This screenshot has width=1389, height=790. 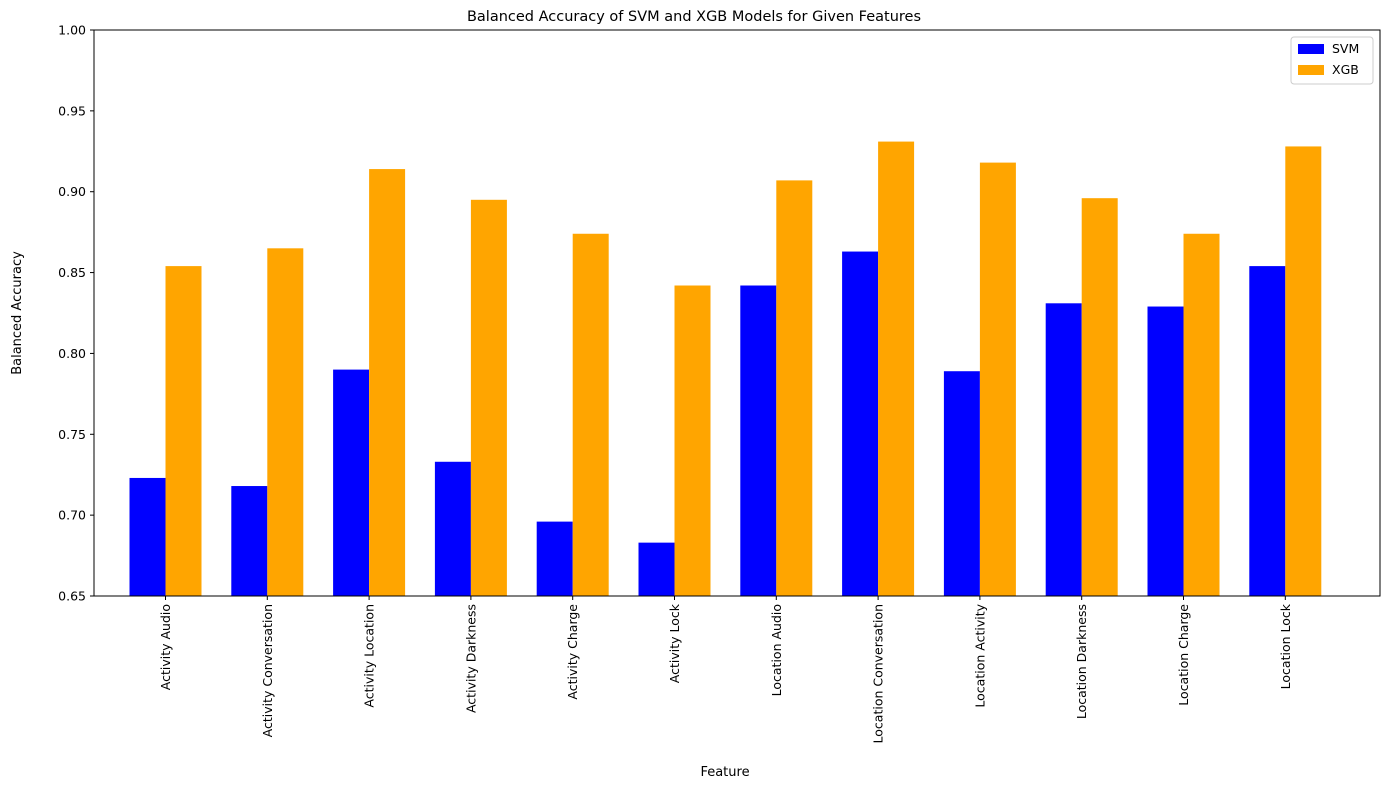 What do you see at coordinates (1311, 70) in the screenshot?
I see `legend-swatch-xgb` at bounding box center [1311, 70].